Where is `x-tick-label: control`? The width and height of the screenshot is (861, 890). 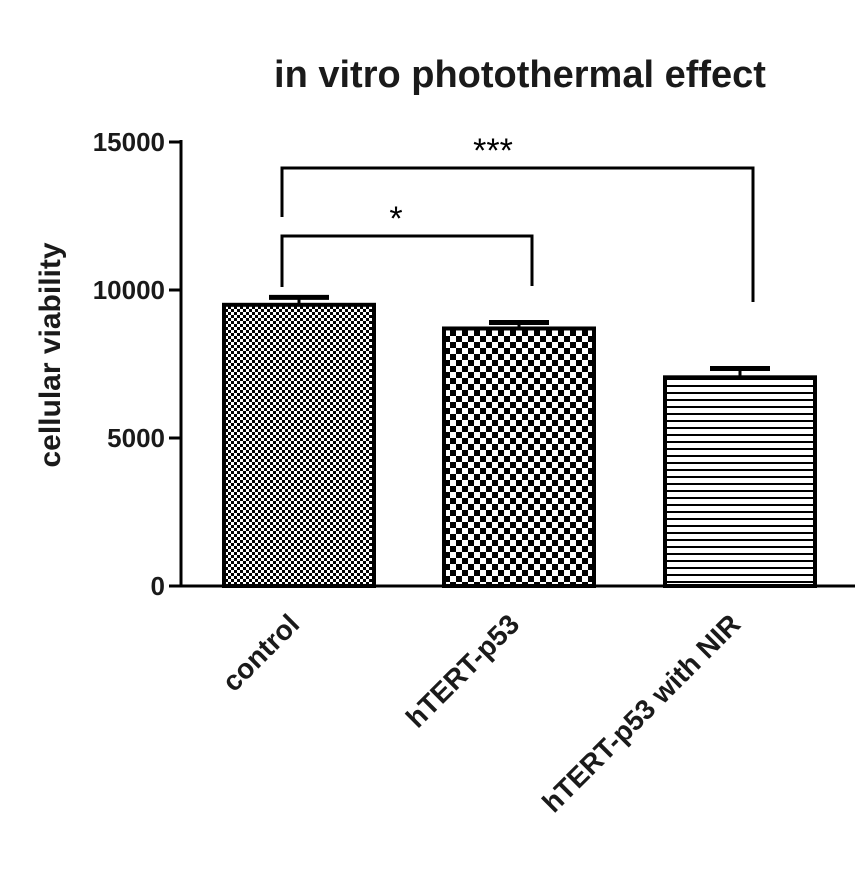 x-tick-label: control is located at coordinates (260, 652).